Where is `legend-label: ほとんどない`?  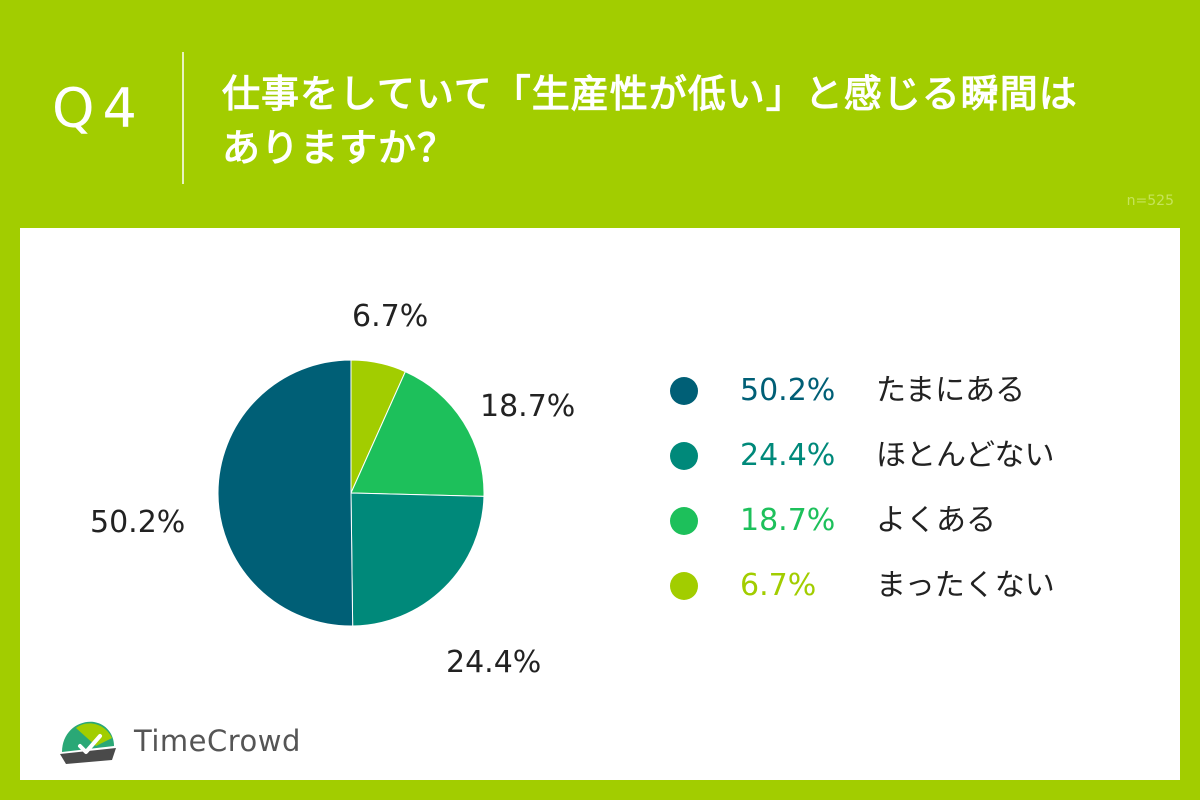 legend-label: ほとんどない is located at coordinates (965, 455).